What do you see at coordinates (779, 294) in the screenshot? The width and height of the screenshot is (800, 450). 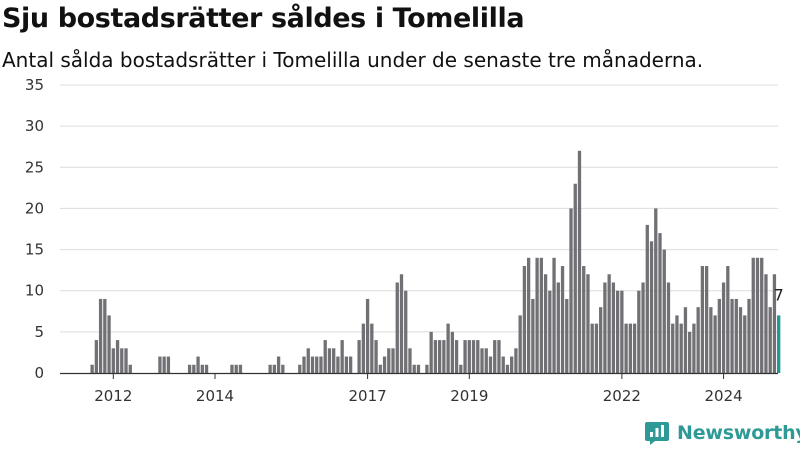 I see `highlight-value-label: 7` at bounding box center [779, 294].